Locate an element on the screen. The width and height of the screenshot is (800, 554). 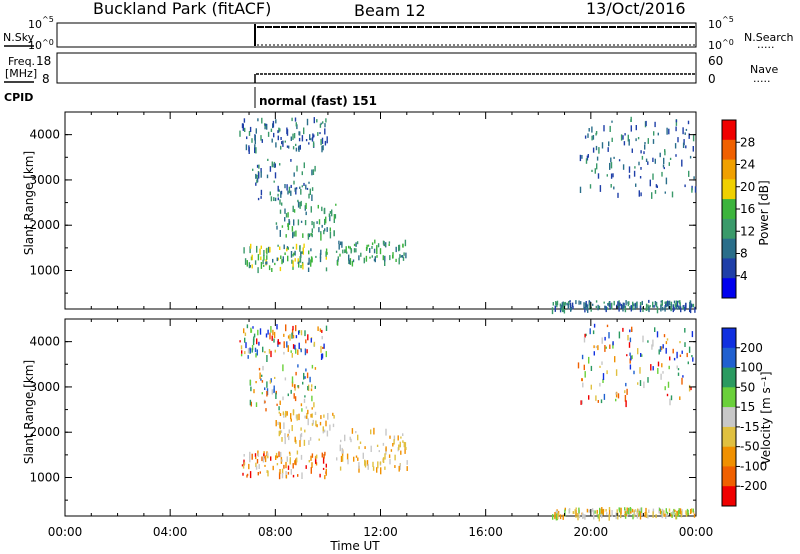
x-tick-label: 12:00 is located at coordinates (380, 532).